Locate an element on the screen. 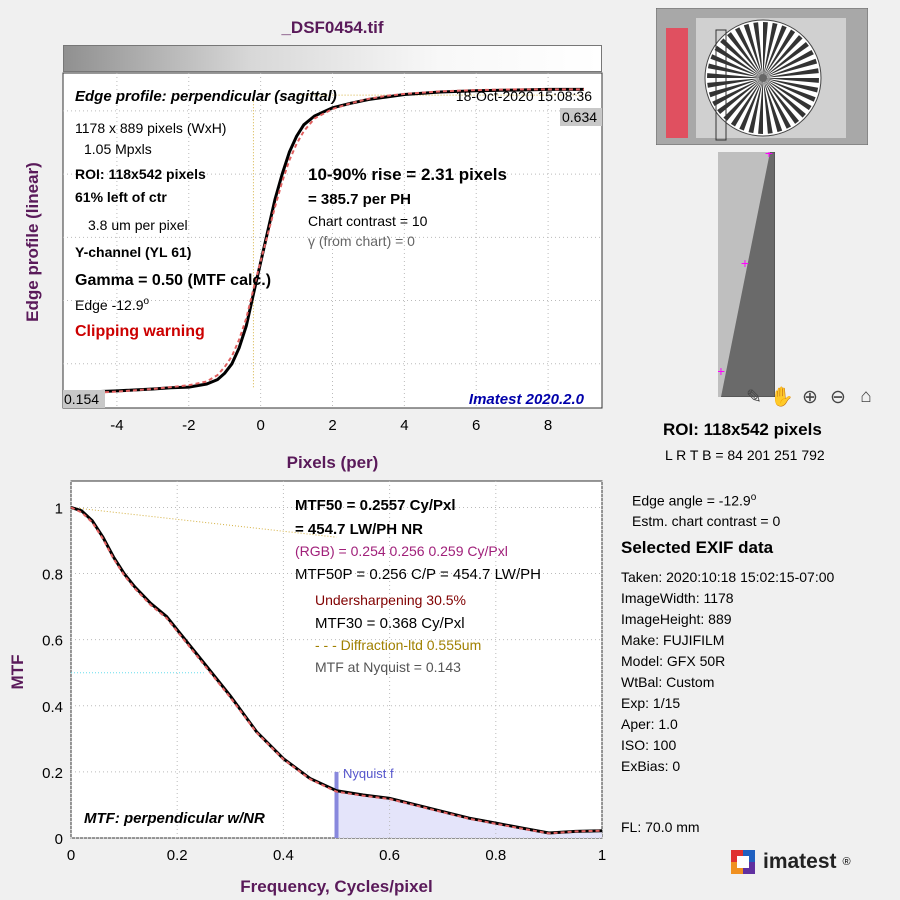 The height and width of the screenshot is (900, 900). exif-exbias: ExBias: 0 is located at coordinates (651, 766).